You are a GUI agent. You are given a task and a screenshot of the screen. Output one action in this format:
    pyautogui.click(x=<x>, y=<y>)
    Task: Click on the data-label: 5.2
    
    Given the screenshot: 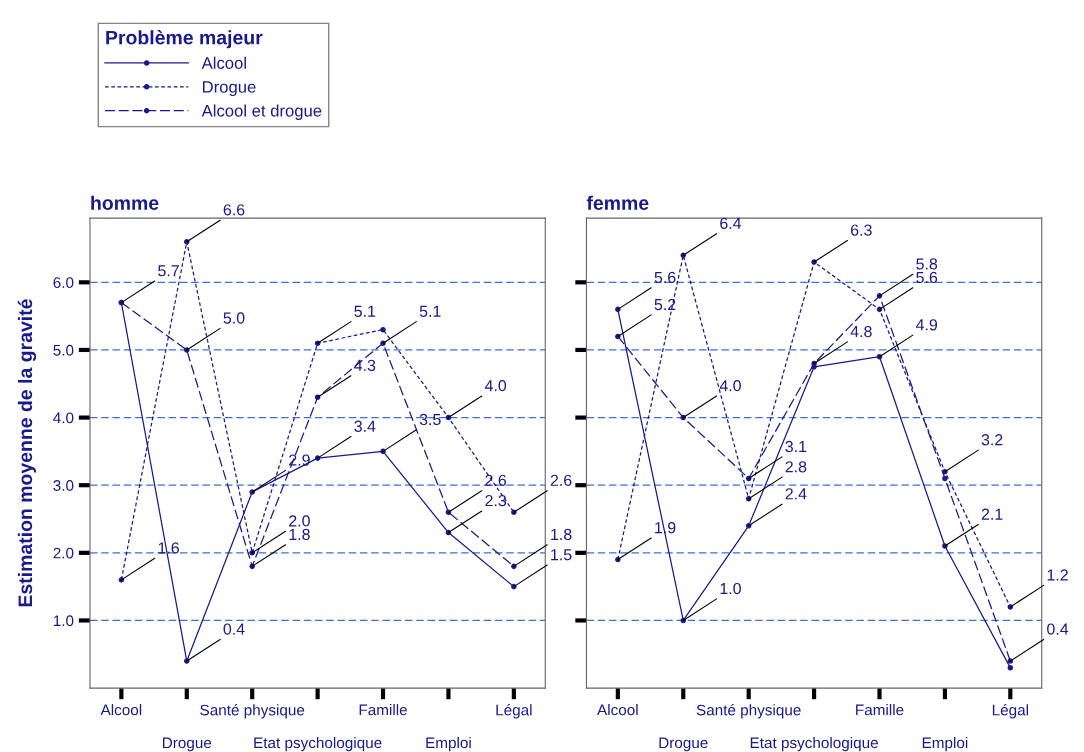 What is the action you would take?
    pyautogui.click(x=665, y=304)
    